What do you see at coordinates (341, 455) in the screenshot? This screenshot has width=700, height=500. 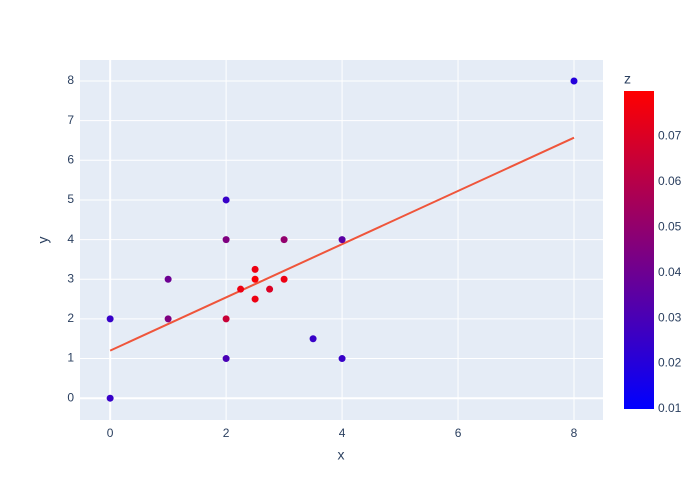 I see `x-axis-label: x` at bounding box center [341, 455].